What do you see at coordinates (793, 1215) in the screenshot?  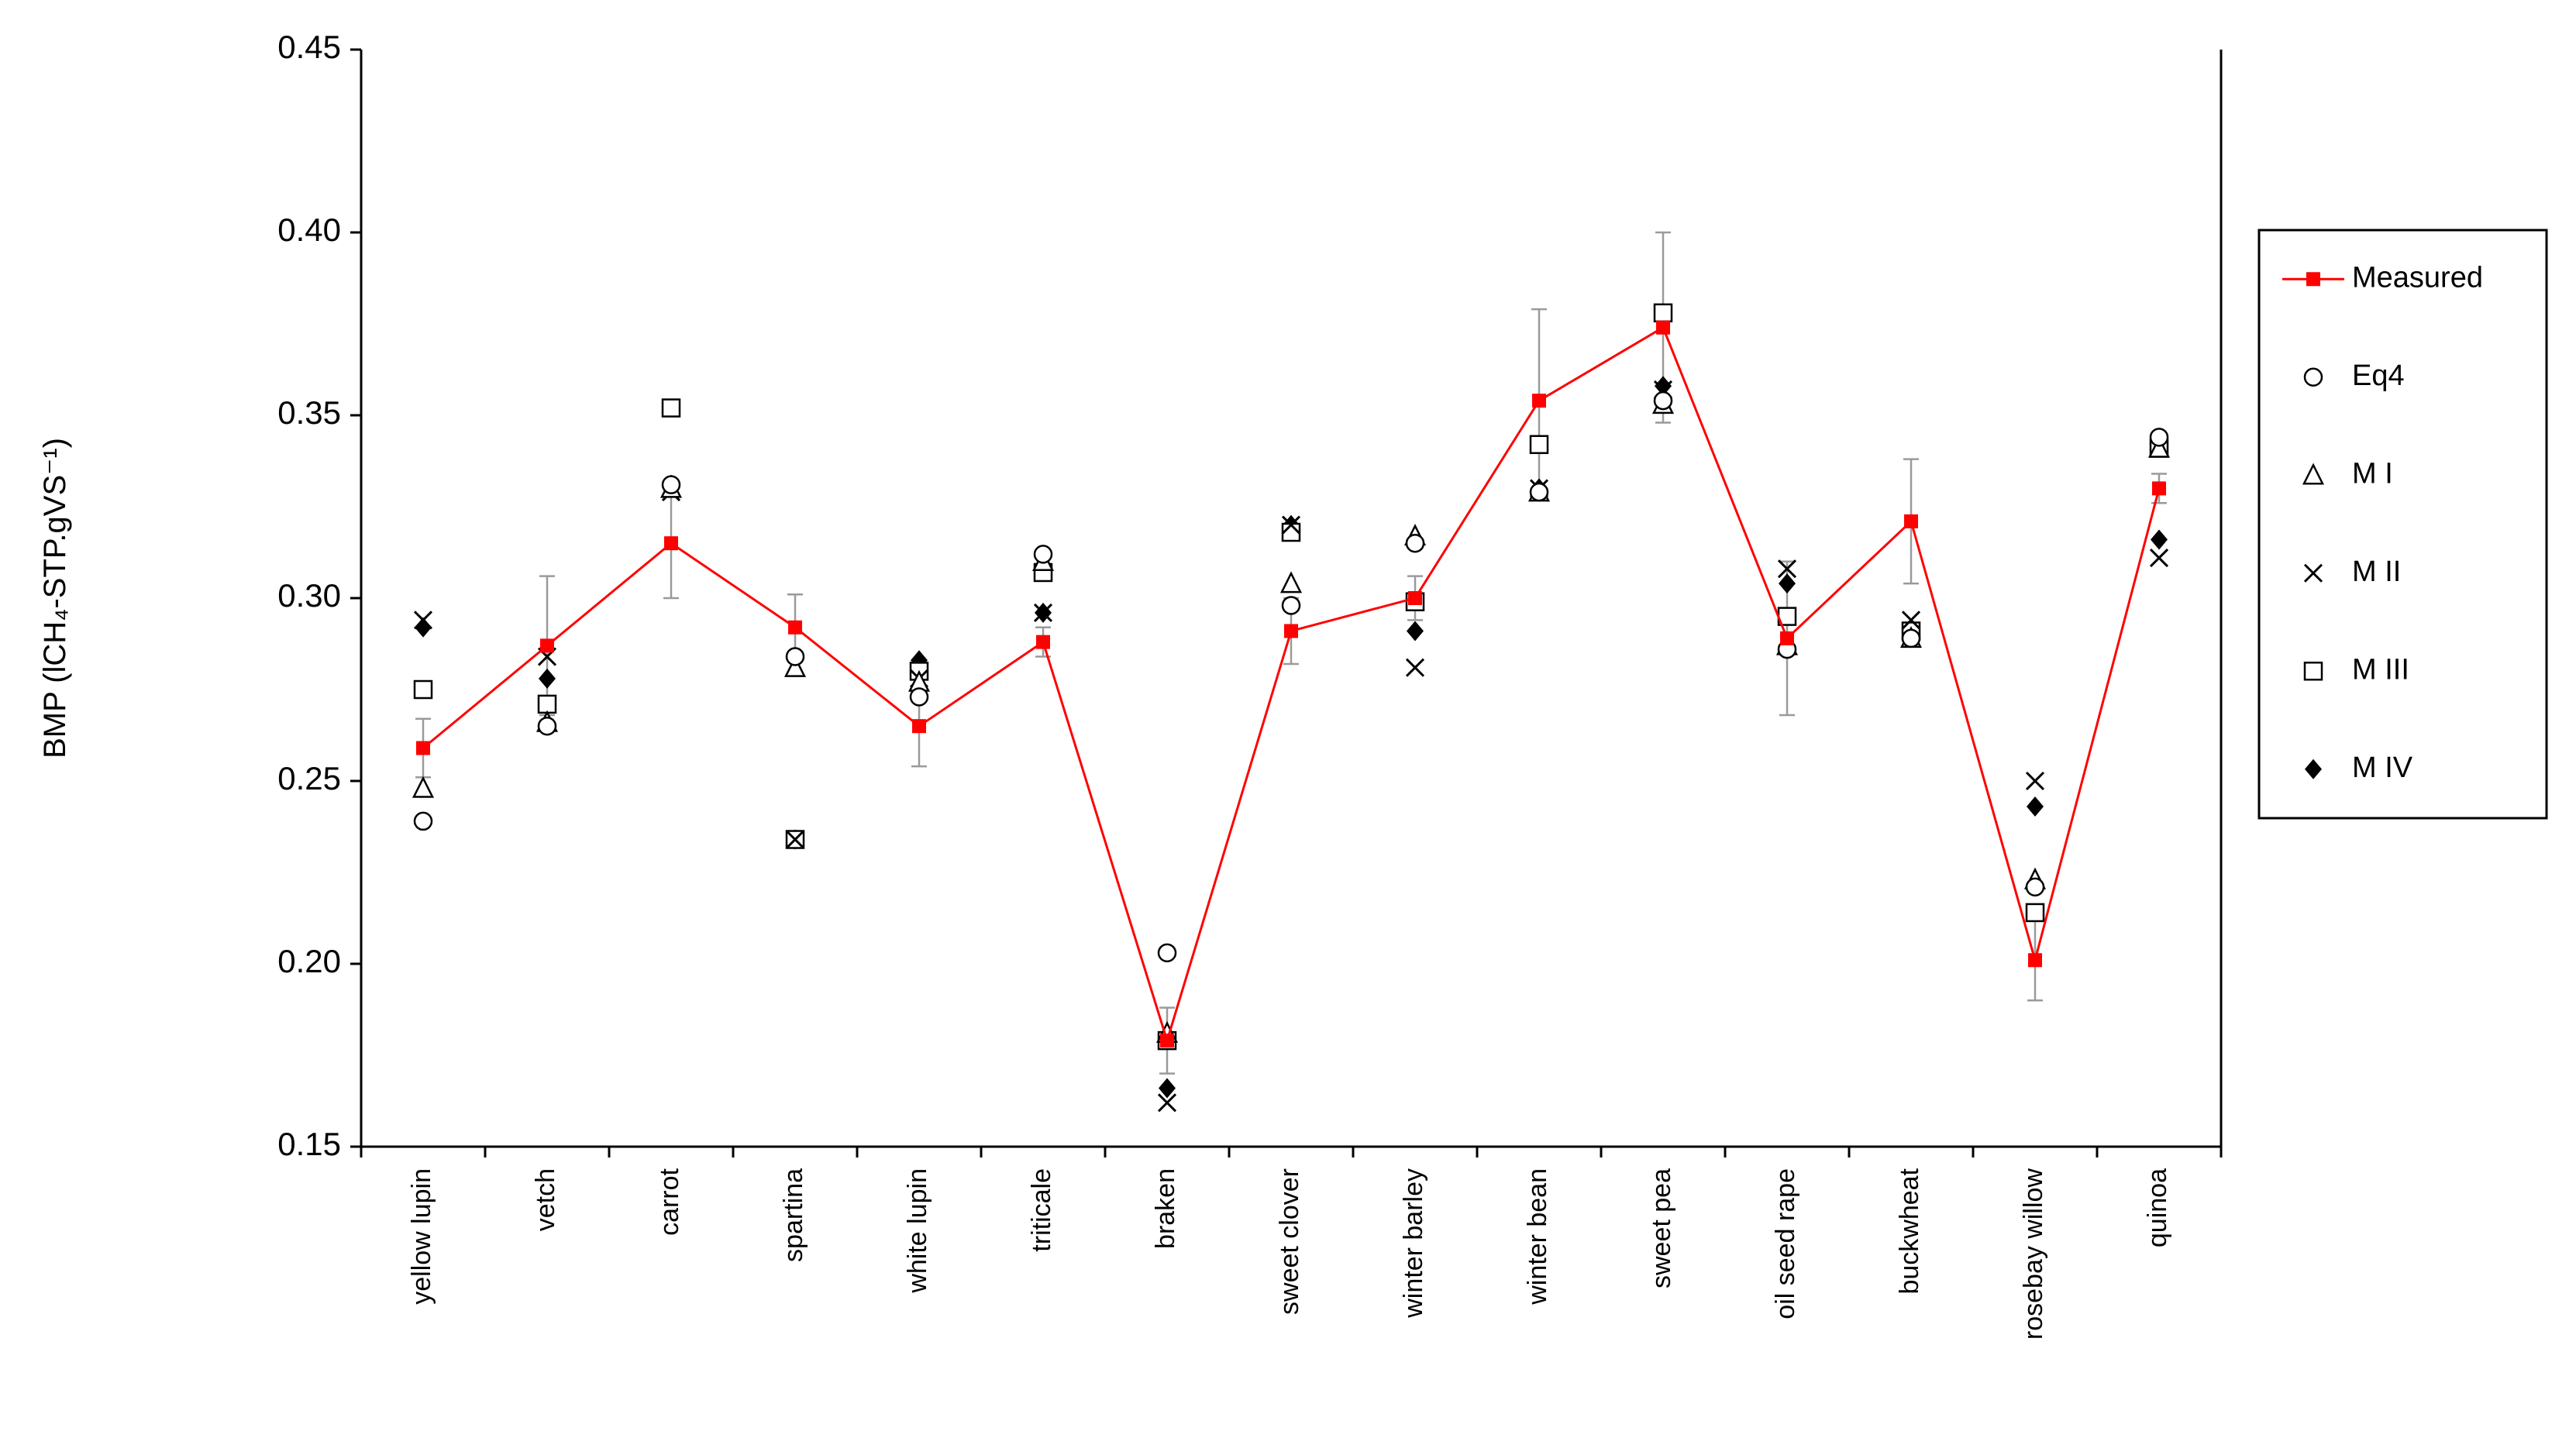 I see `x-tick-label: spartina` at bounding box center [793, 1215].